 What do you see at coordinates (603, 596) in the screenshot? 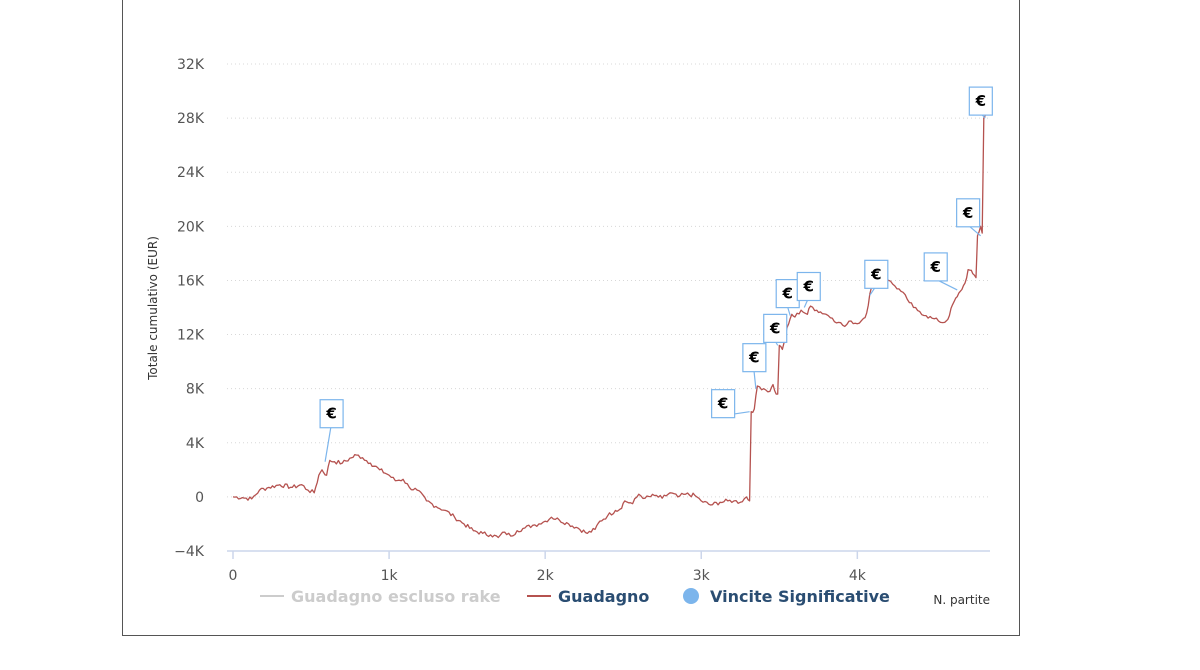
I see `legend-label: Guadagno` at bounding box center [603, 596].